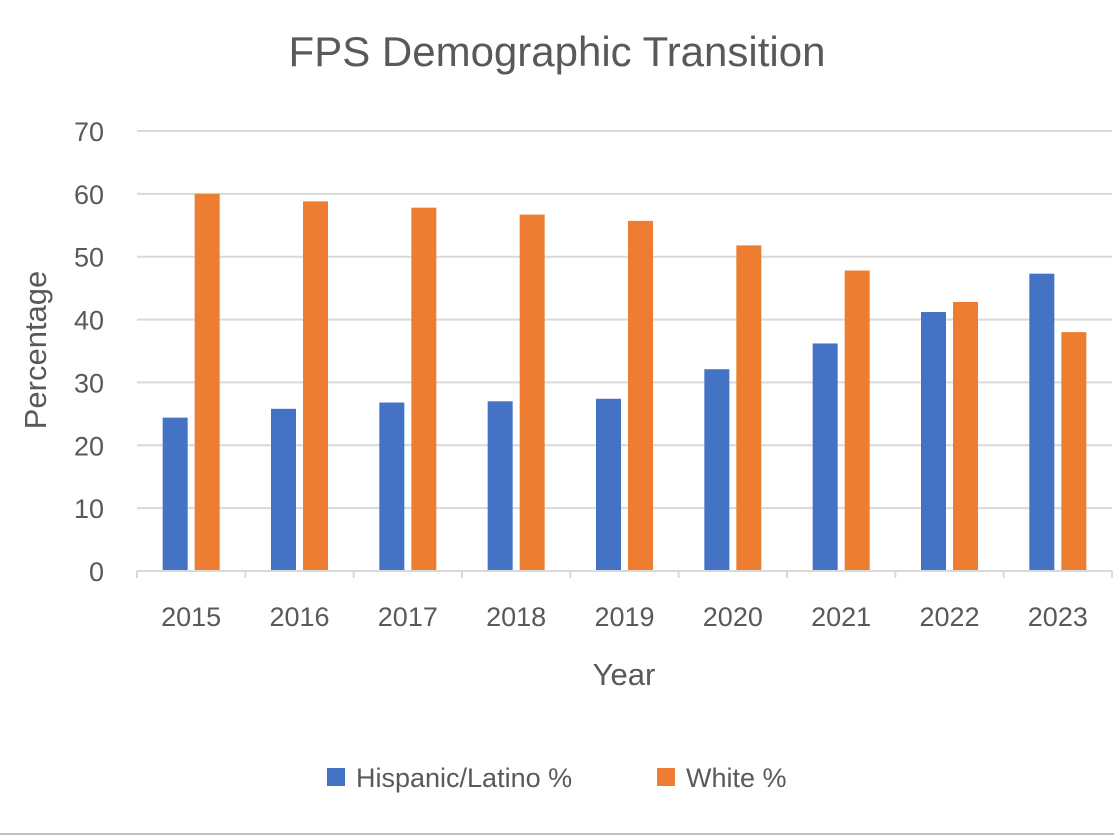 The height and width of the screenshot is (836, 1114). I want to click on y-tick-label: 30, so click(89, 383).